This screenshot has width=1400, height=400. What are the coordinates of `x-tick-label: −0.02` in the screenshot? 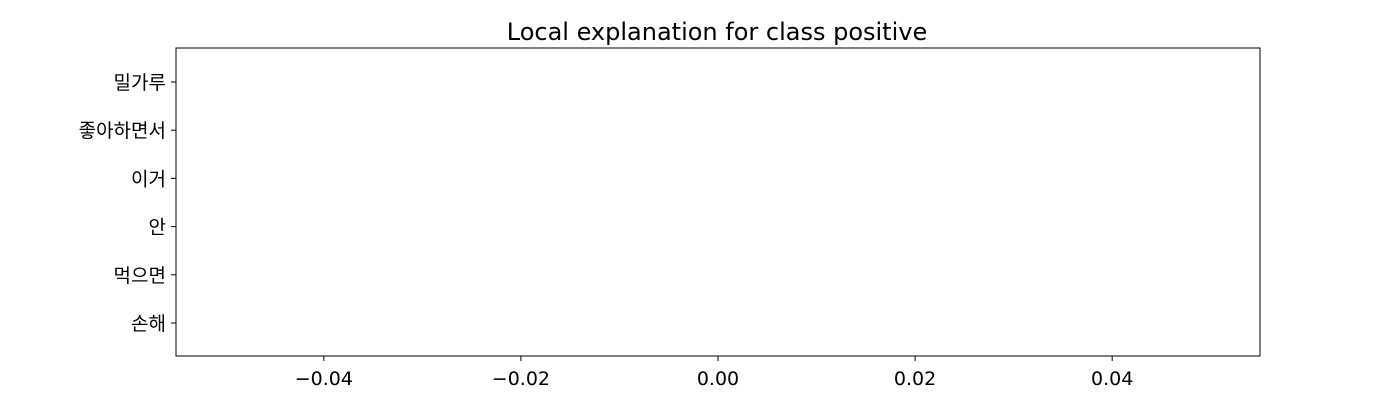 It's located at (521, 379).